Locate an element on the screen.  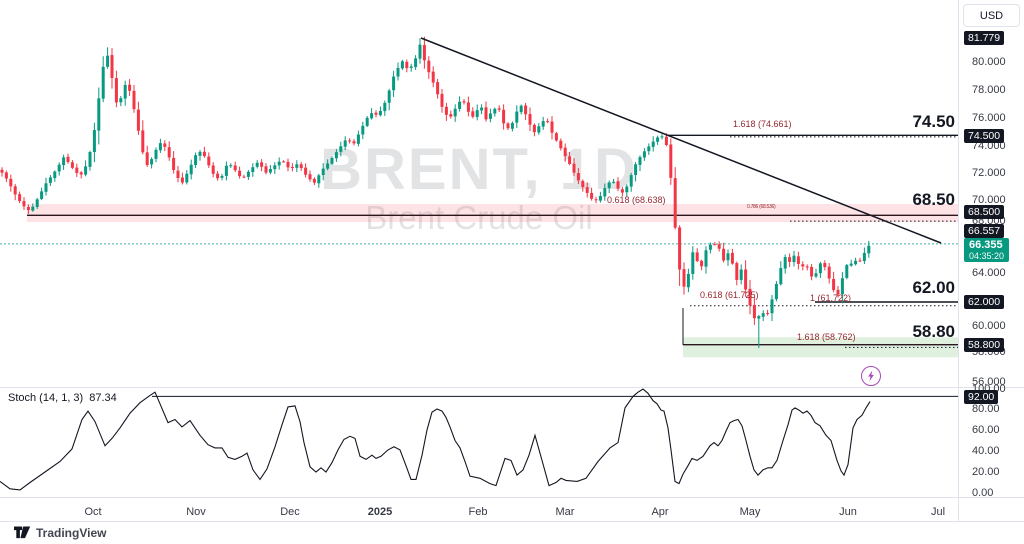
fib-label: 0.786 (68.536) is located at coordinates (761, 207).